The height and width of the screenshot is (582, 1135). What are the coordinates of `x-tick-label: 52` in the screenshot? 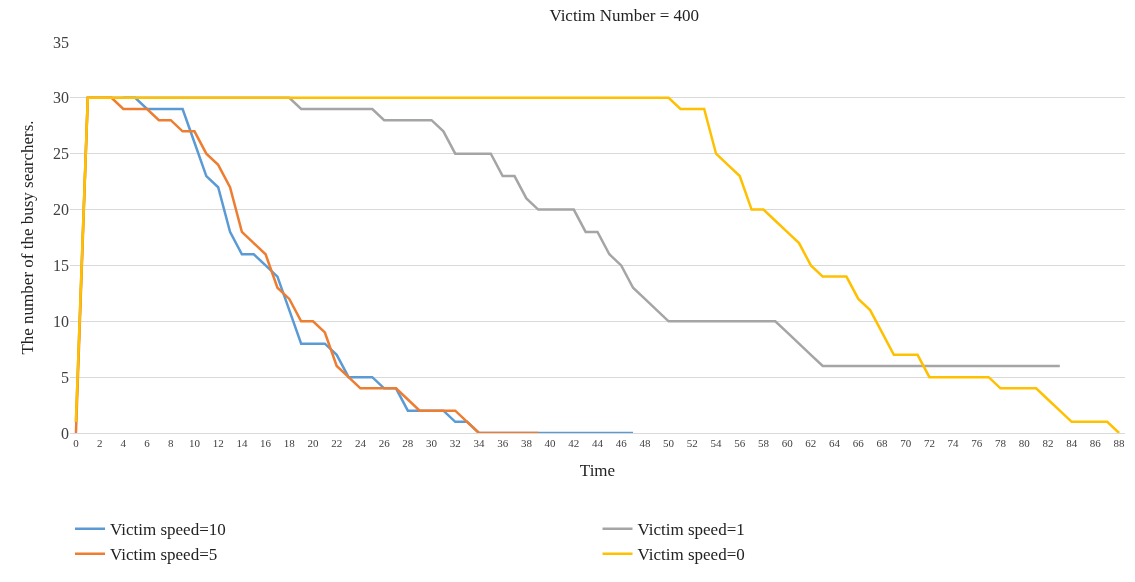 It's located at (692, 443).